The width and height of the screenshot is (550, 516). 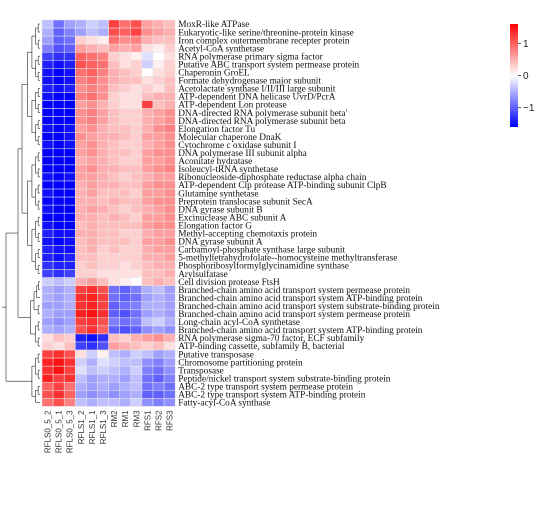 What do you see at coordinates (203, 274) in the screenshot?
I see `row-label: Arylsulfatase` at bounding box center [203, 274].